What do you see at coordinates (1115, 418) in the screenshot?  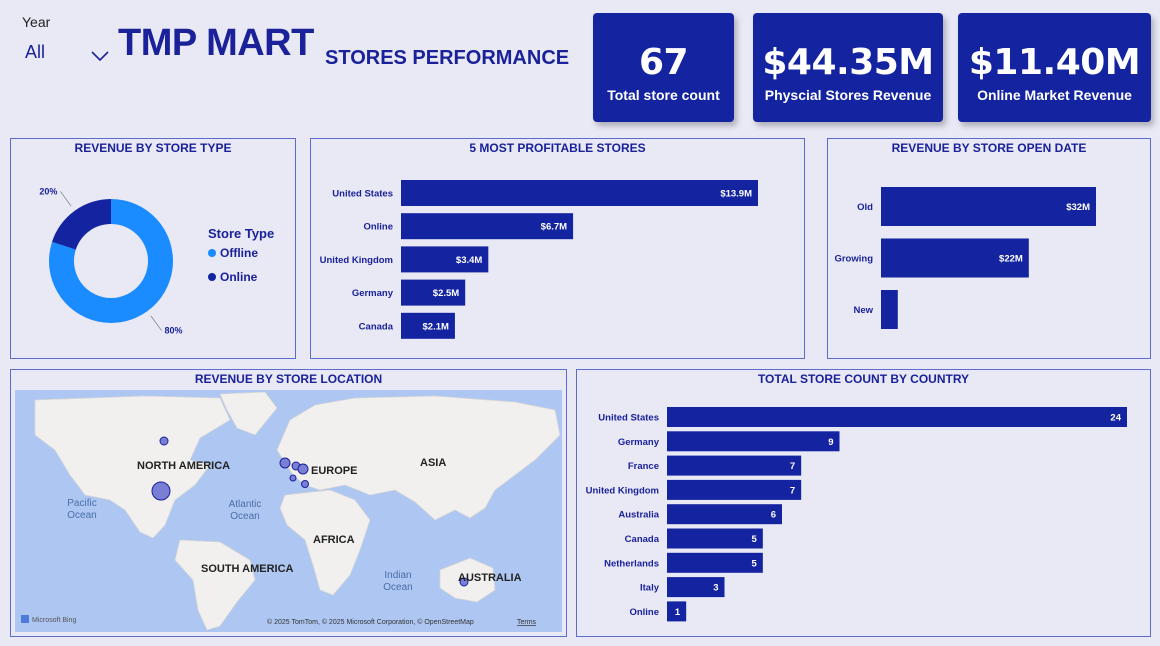 I see `data-label: 24` at bounding box center [1115, 418].